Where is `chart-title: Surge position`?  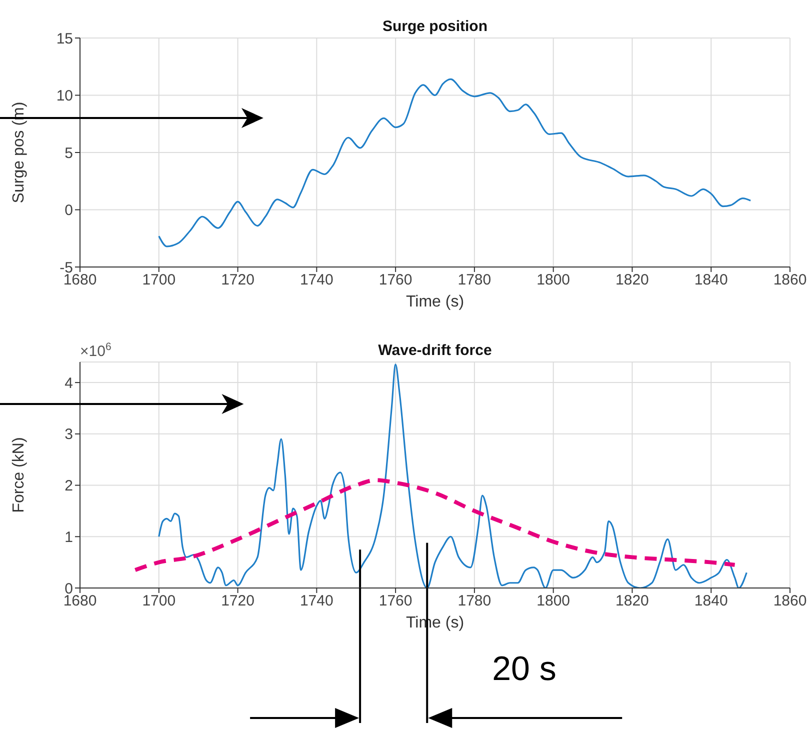
chart-title: Surge position is located at coordinates (435, 26).